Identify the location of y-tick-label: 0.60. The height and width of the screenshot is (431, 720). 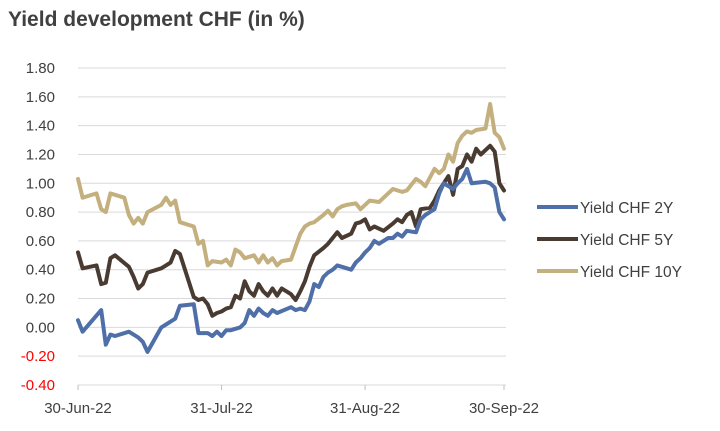
(40, 241).